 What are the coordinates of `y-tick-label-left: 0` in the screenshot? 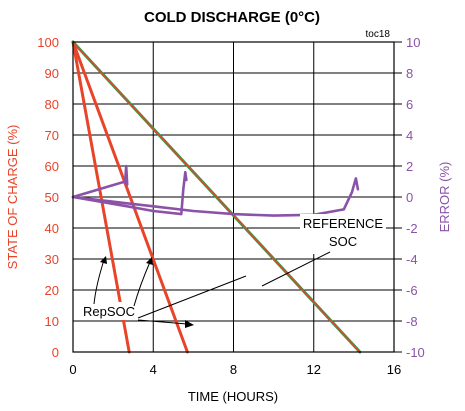 It's located at (55, 352).